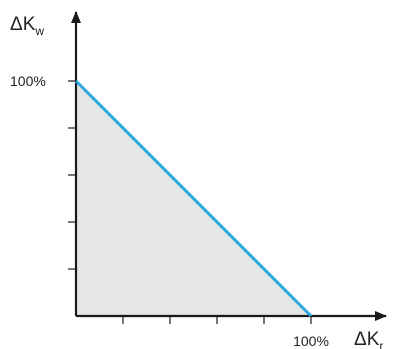 The width and height of the screenshot is (394, 349). I want to click on x-axis-label-sub: r, so click(381, 344).